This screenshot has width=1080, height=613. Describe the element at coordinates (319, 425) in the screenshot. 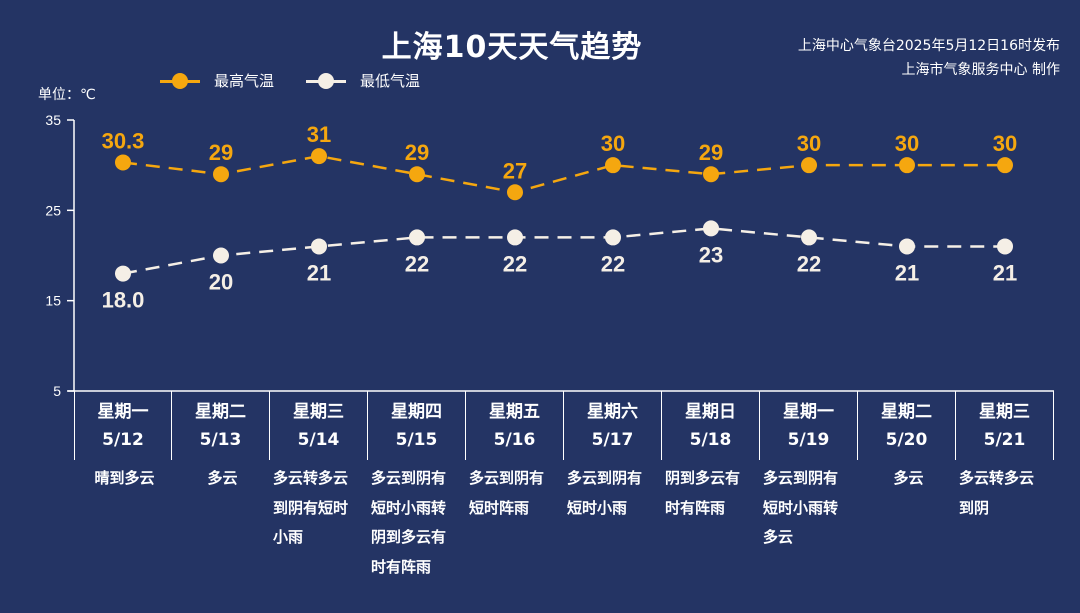

I see `day-header: 星期三 5/14` at that location.